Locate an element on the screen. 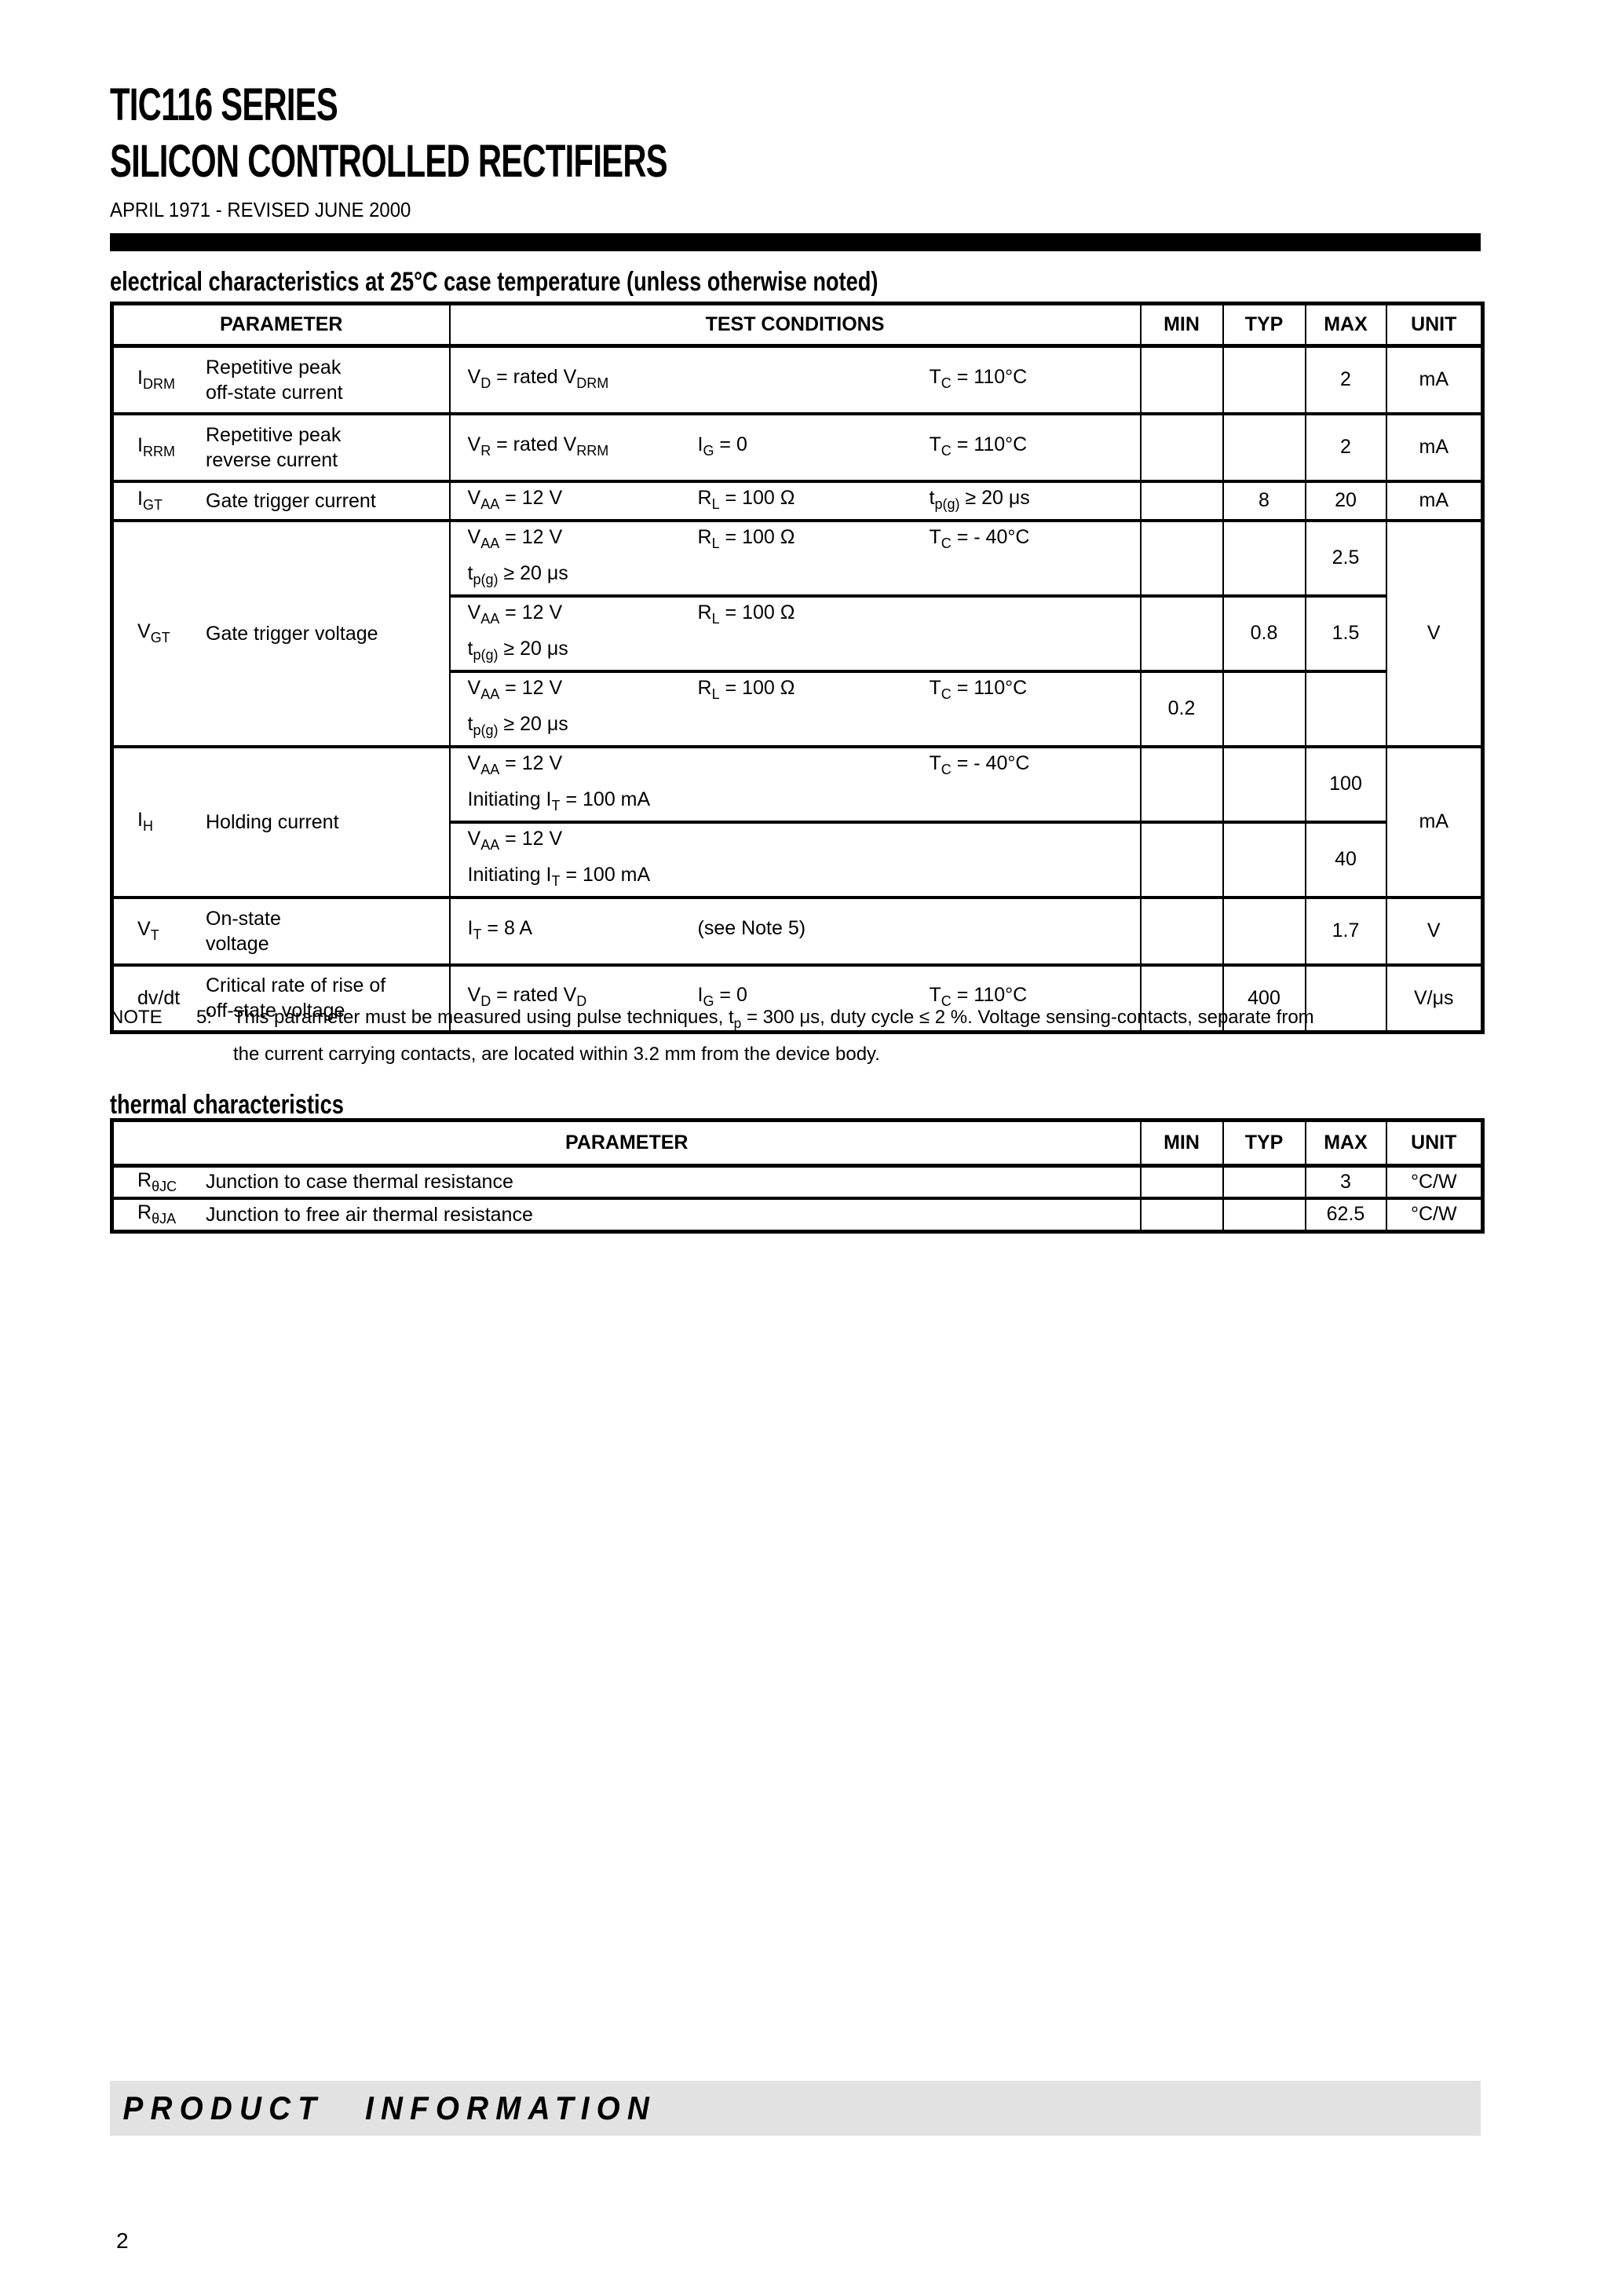 This screenshot has height=2296, width=1622. column-header-typ: TYP is located at coordinates (1264, 325).